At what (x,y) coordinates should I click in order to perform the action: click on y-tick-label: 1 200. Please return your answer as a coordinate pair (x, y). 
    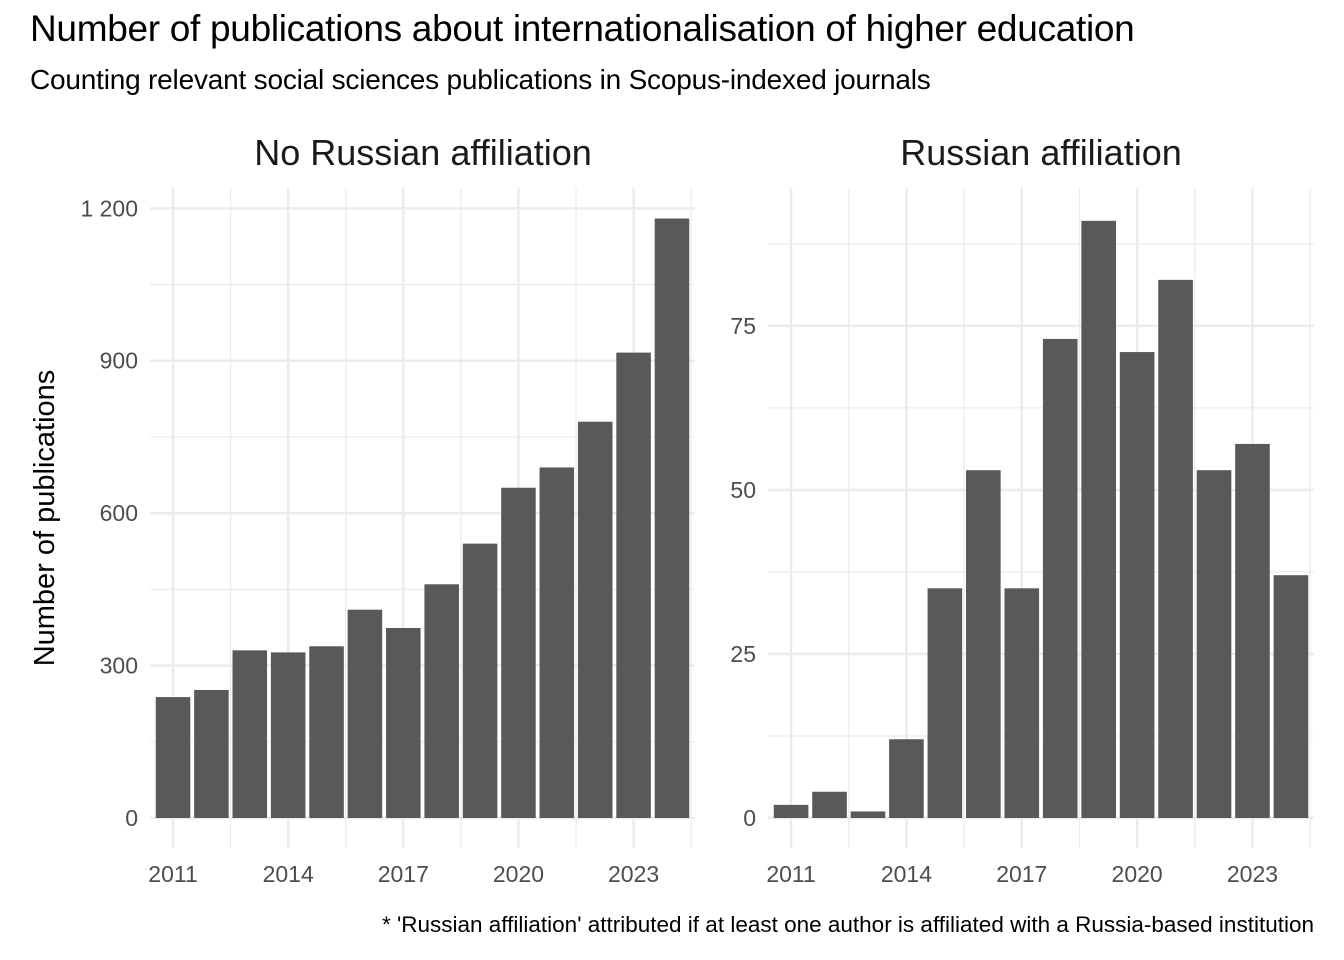
    Looking at the image, I should click on (109, 208).